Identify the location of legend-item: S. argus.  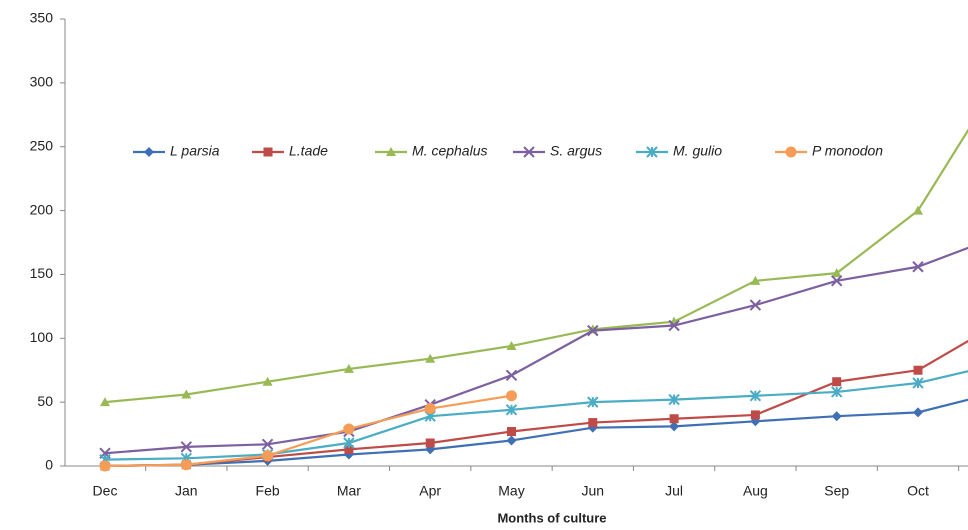
(557, 151).